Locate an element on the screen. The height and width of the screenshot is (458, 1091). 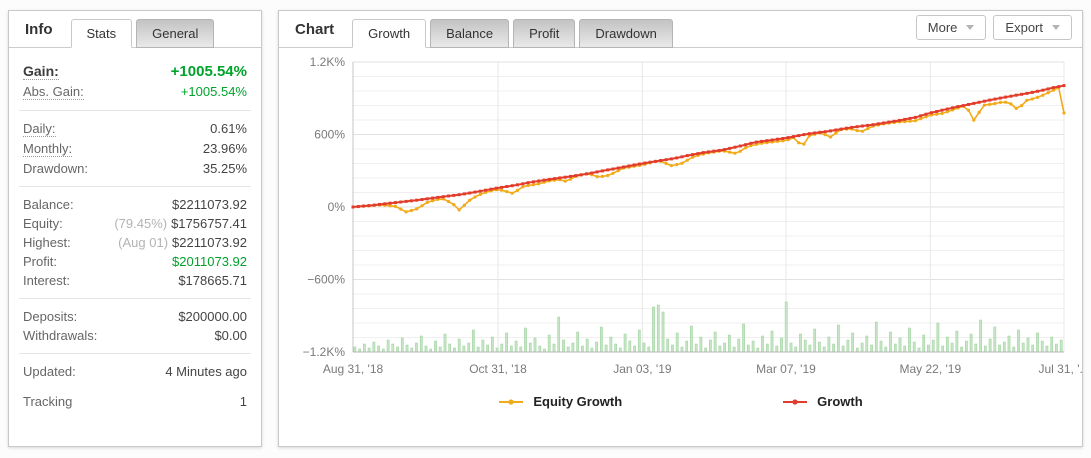
stat-label-daily: Daily: is located at coordinates (39, 129).